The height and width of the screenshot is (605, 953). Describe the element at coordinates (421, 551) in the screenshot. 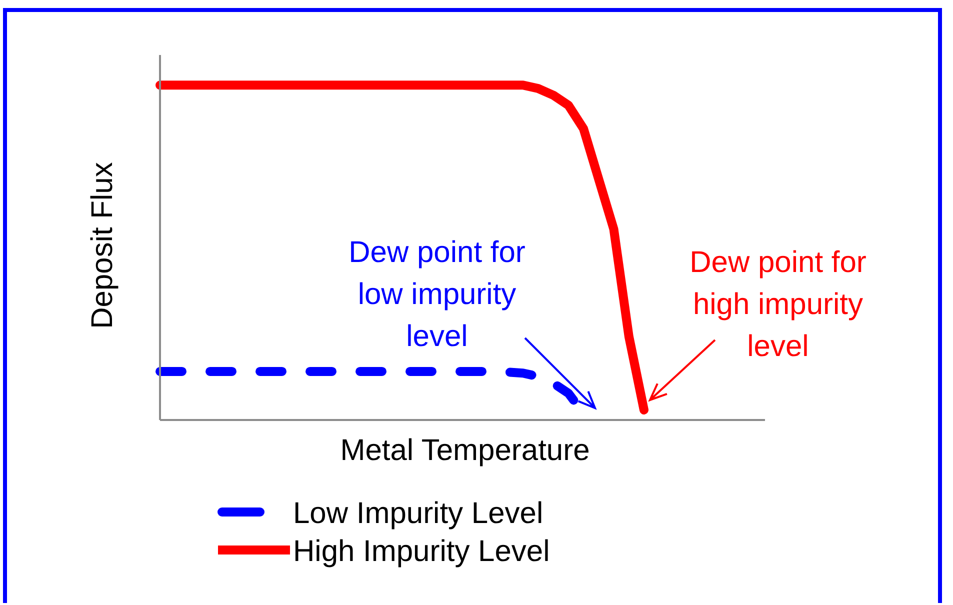

I see `legend-label: High Impurity Level` at that location.